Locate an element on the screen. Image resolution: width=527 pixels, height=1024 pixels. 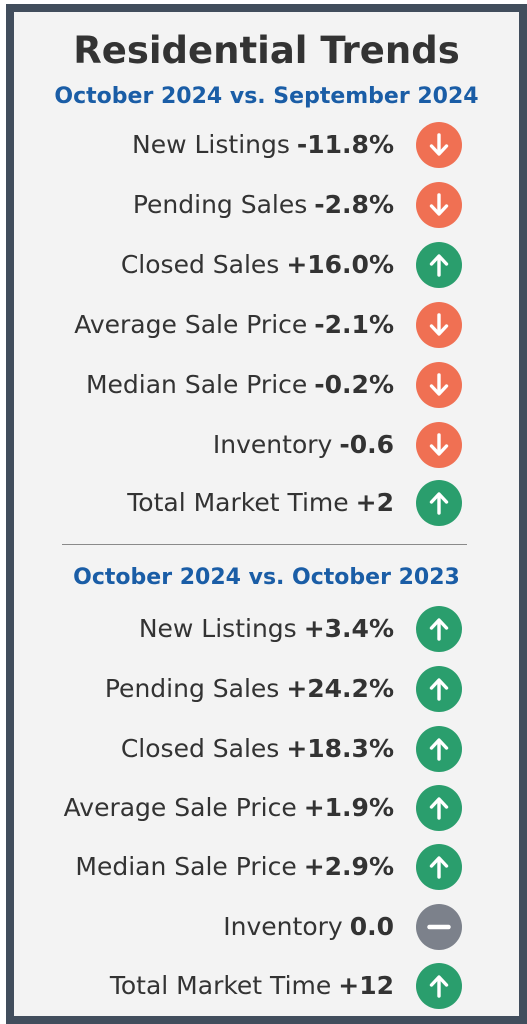
section-2-row-total-market-time: Total Market Time +12 is located at coordinates (266, 986).